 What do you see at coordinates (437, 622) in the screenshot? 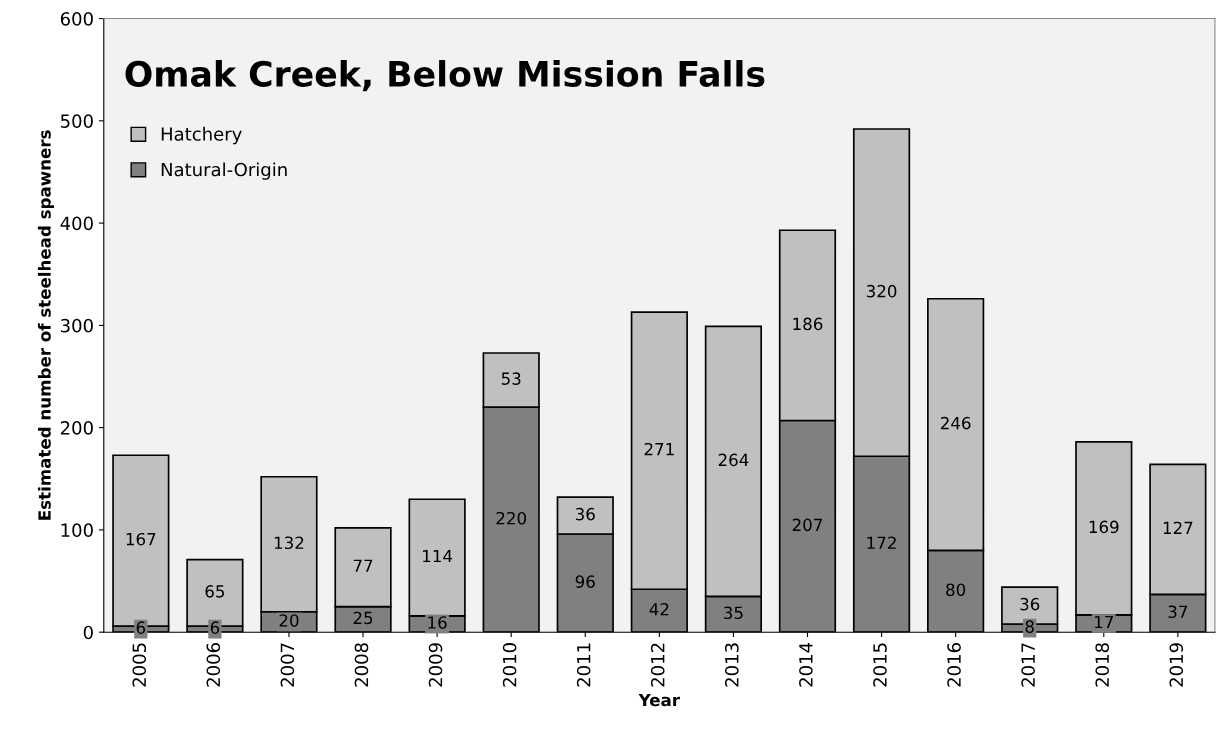
I see `data-label: 16` at bounding box center [437, 622].